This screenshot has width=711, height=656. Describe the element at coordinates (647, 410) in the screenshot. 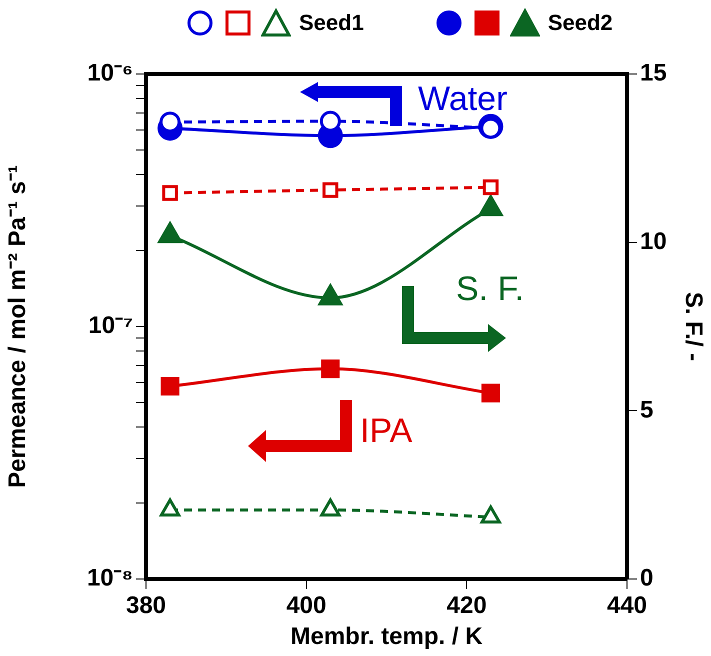

I see `y2-tick-label: 5` at that location.